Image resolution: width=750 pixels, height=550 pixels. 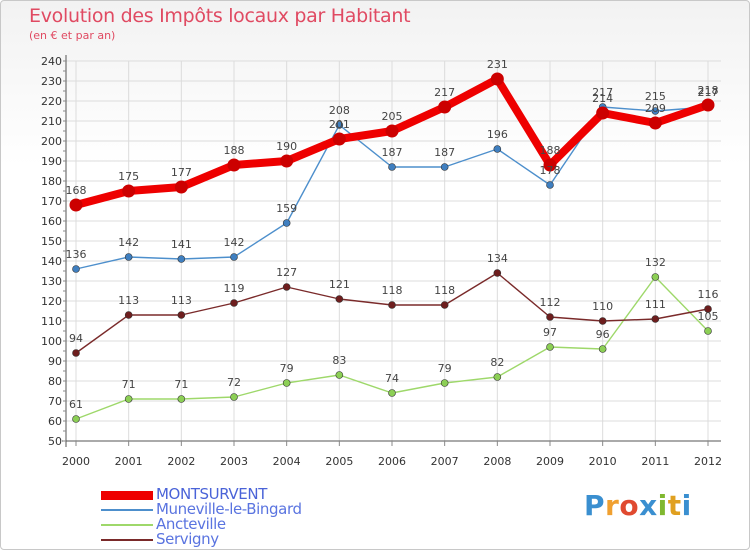 I want to click on y-tick-label: 190, so click(x=51, y=161).